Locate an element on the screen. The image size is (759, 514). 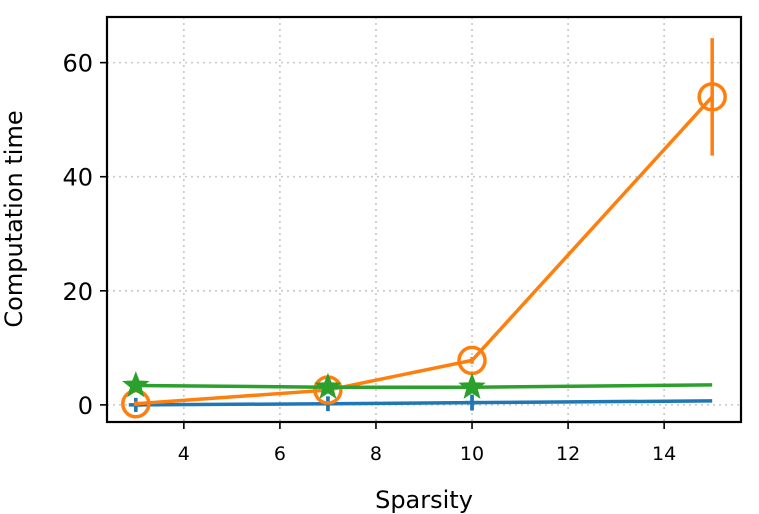
x-tick-label: 4 is located at coordinates (184, 454).